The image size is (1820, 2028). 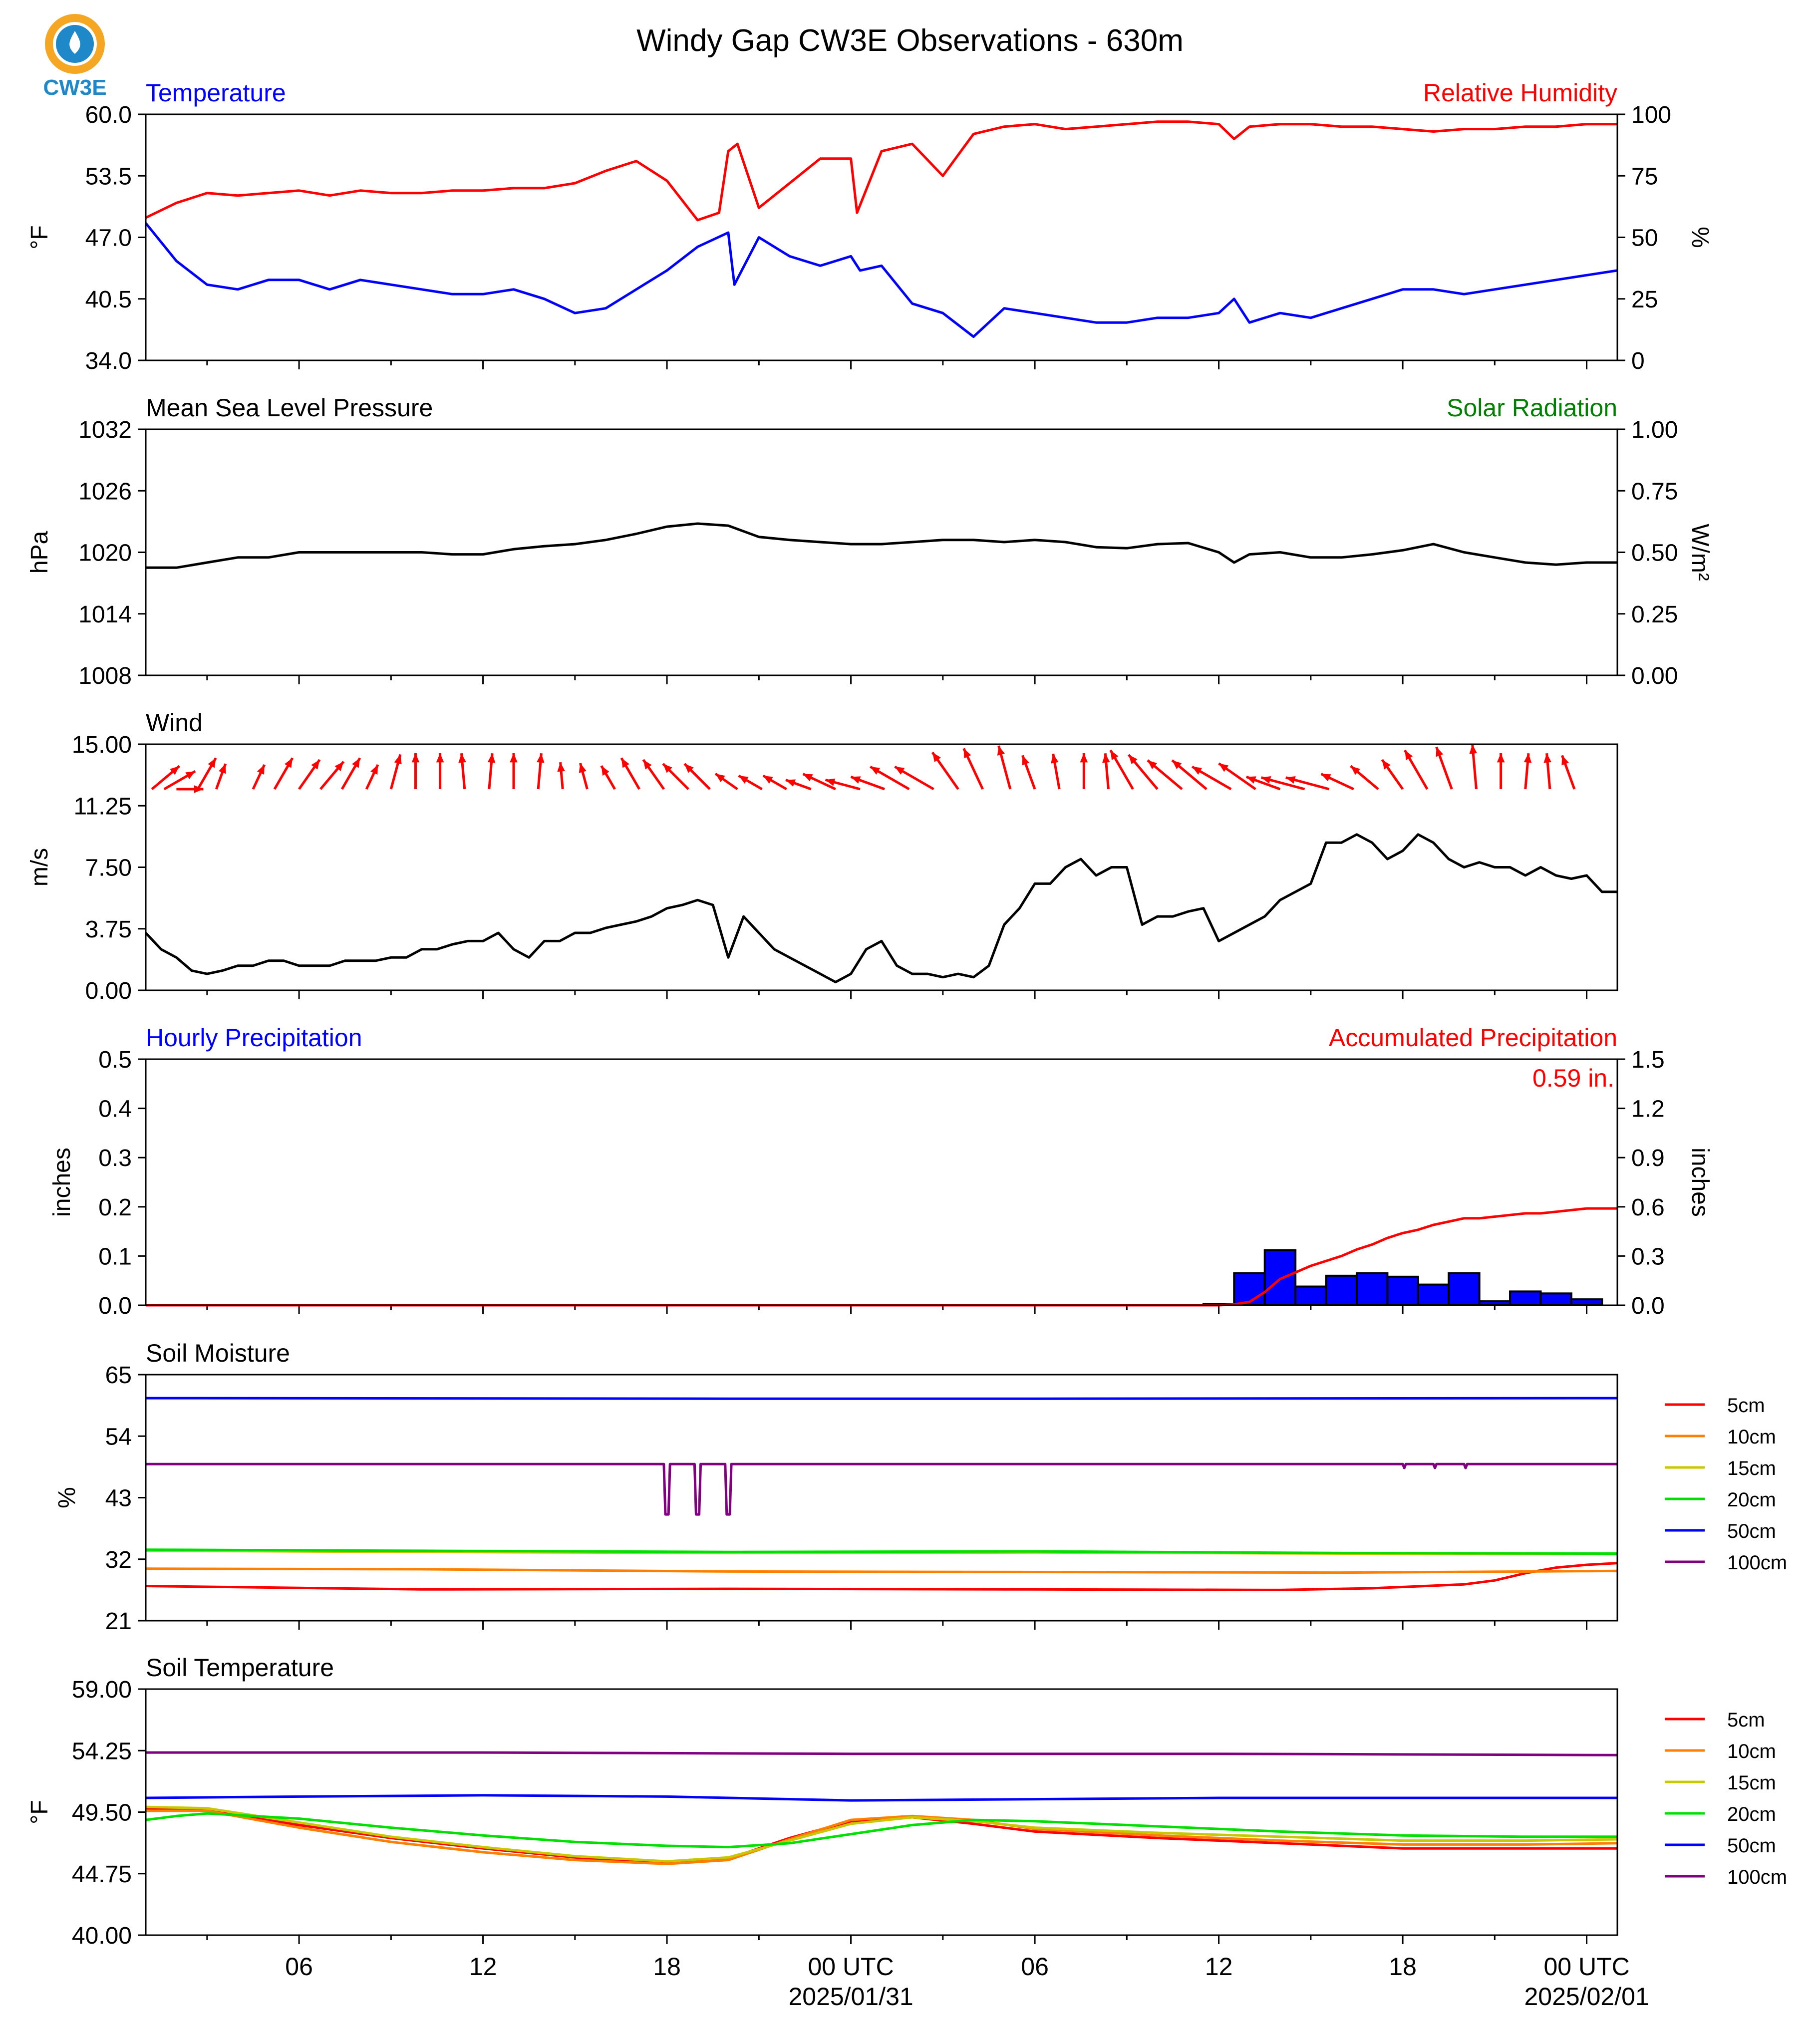 I want to click on y-tick-label-right: 0.25, so click(x=1654, y=614).